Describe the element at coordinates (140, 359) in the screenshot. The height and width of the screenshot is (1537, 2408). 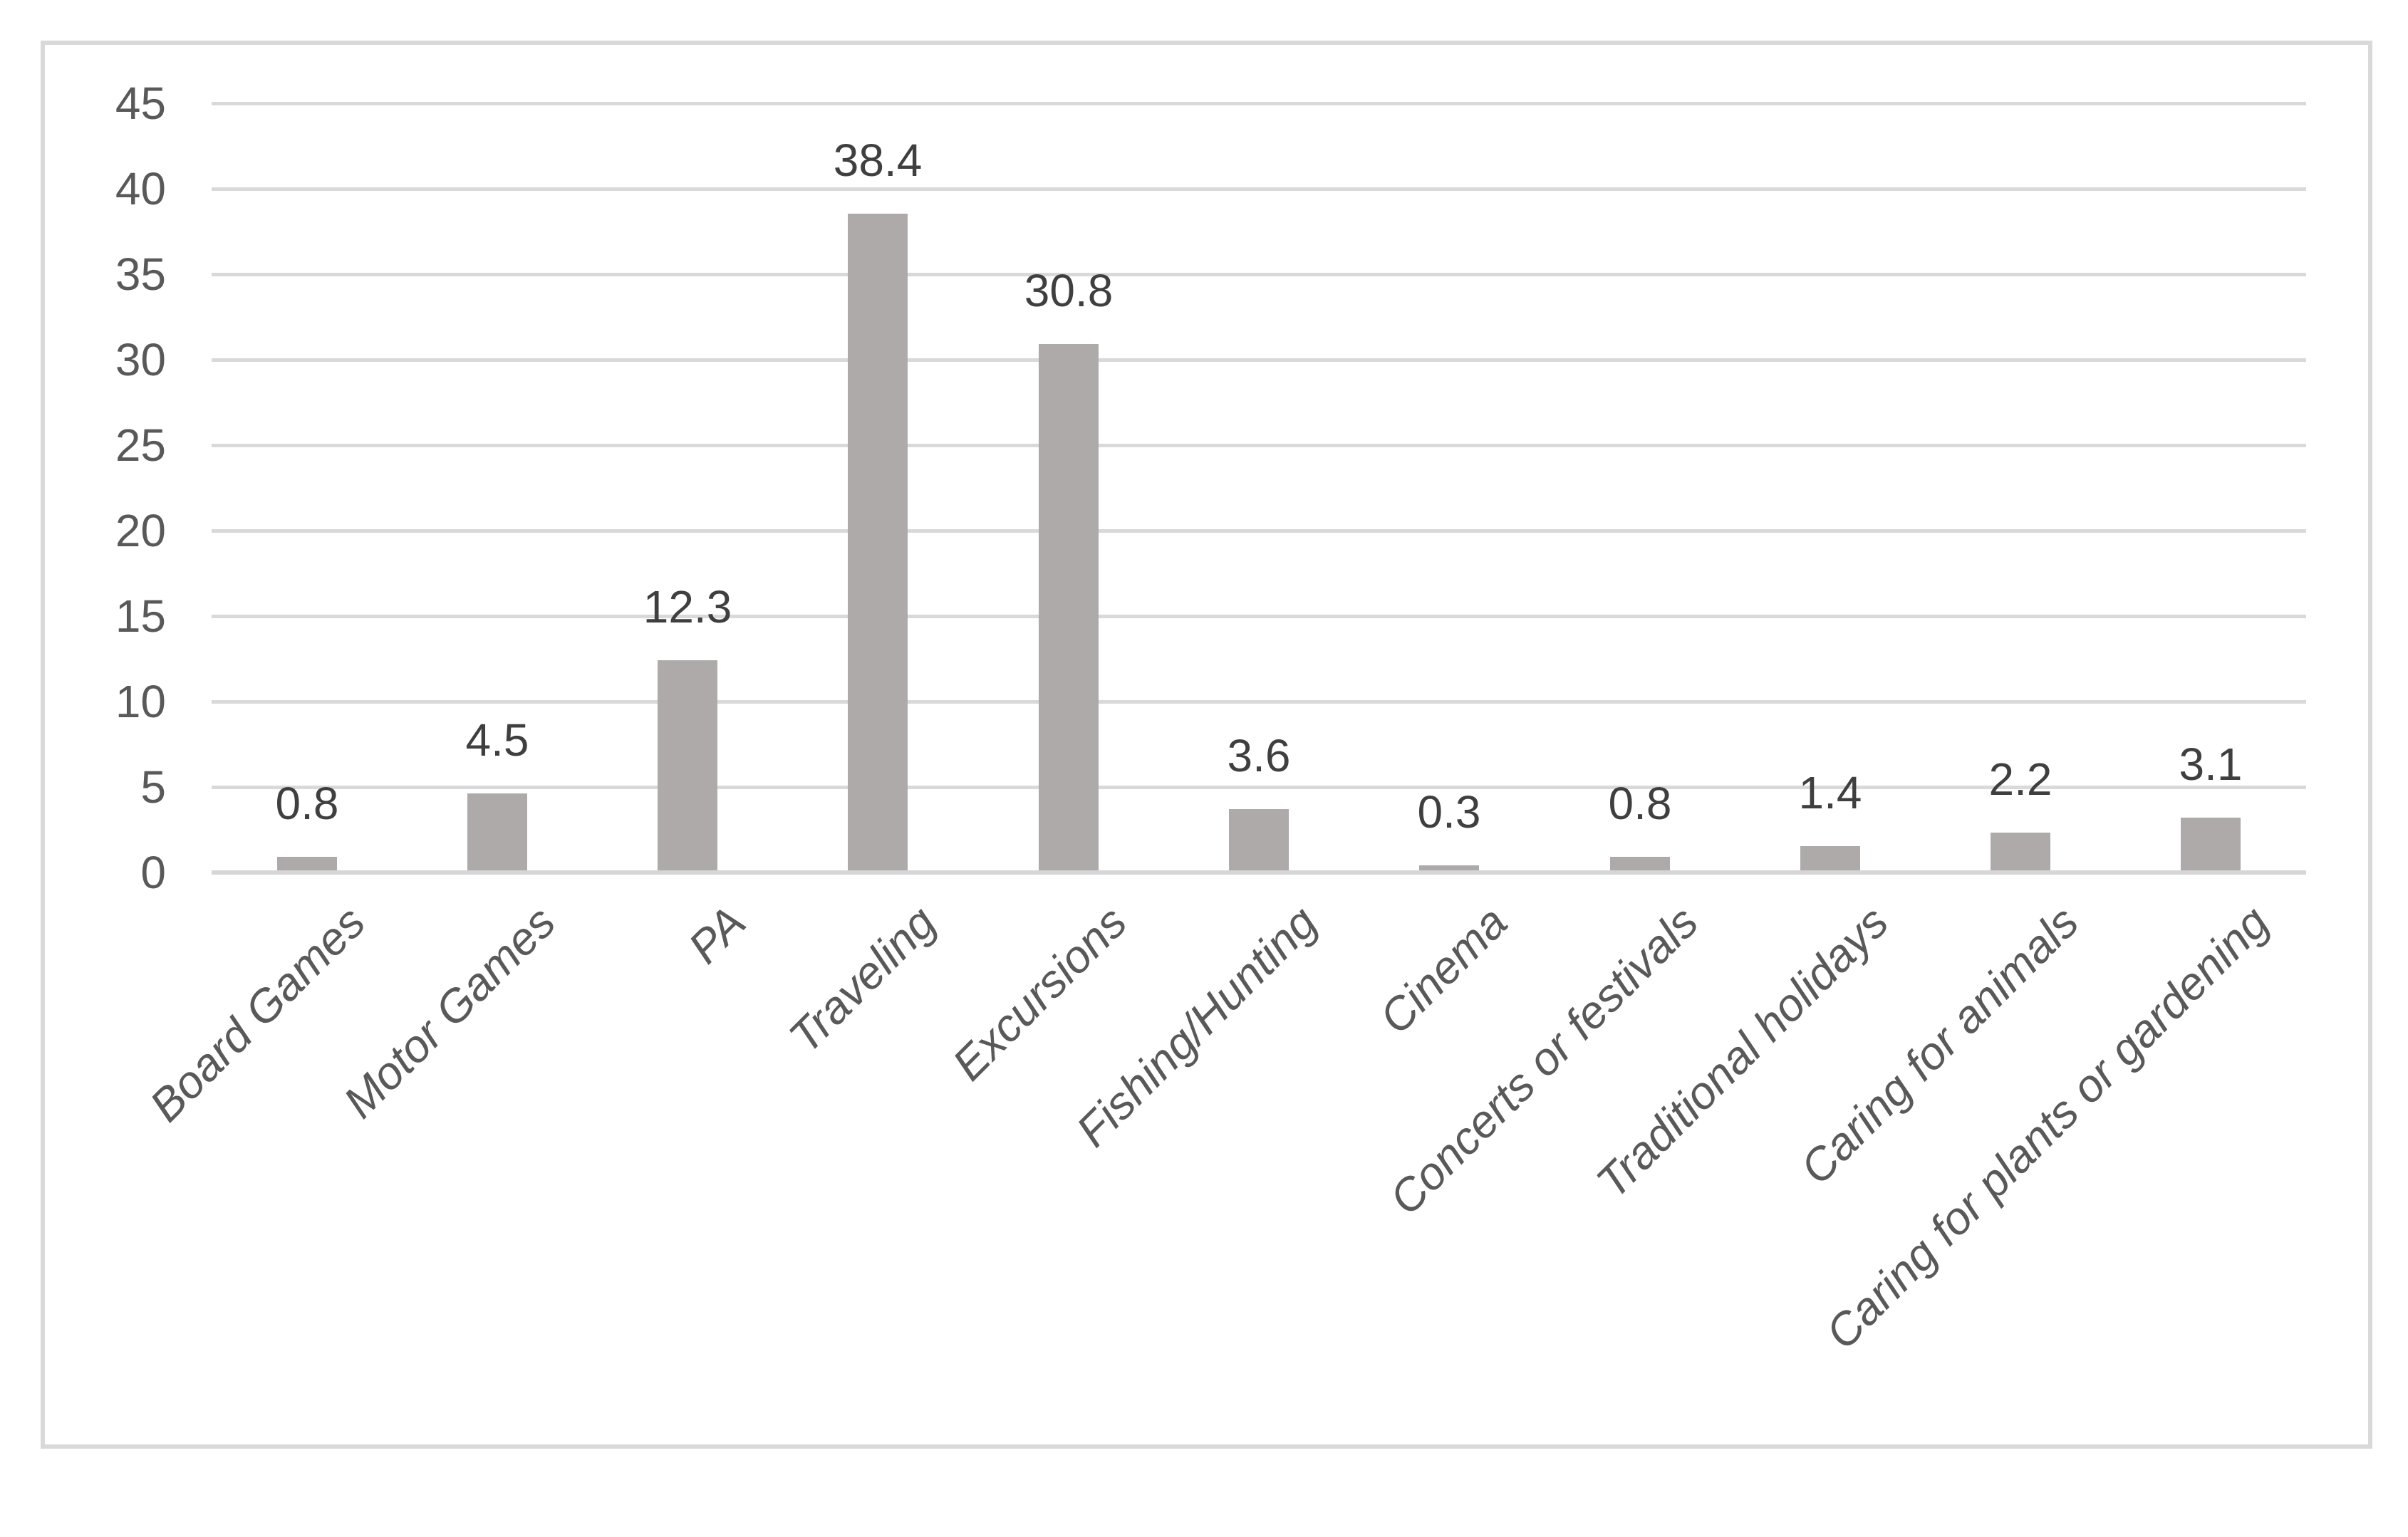
I see `y-tick-label-30: 30` at that location.